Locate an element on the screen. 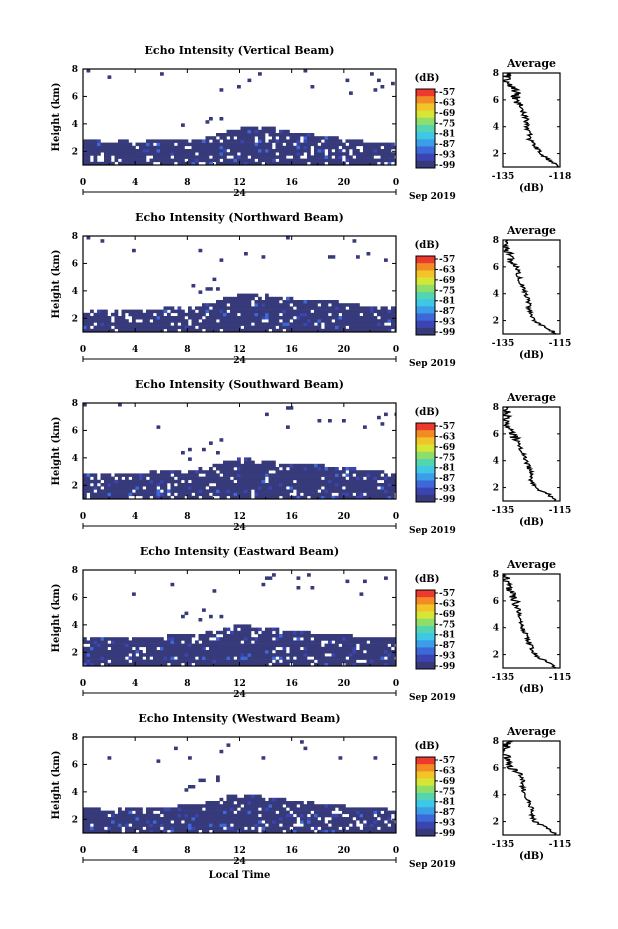 The width and height of the screenshot is (618, 929). x-tick-label: 8 is located at coordinates (187, 350).